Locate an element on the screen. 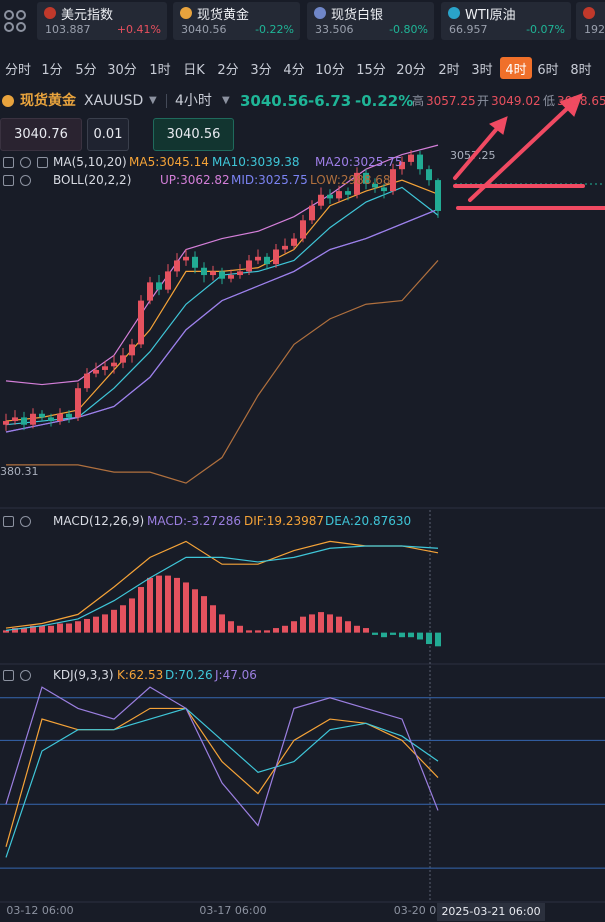 The image size is (605, 922). qty-input: 0.01 is located at coordinates (108, 134).